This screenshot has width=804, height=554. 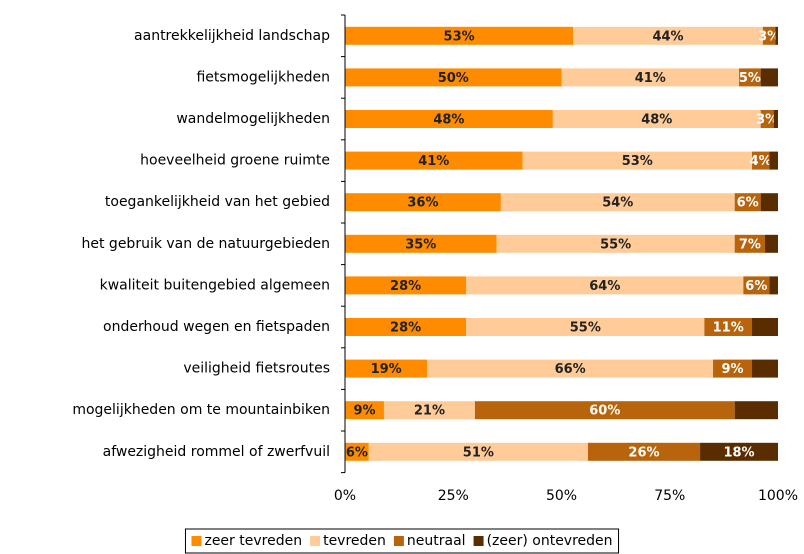 I want to click on legend-label: tevreden, so click(x=354, y=541).